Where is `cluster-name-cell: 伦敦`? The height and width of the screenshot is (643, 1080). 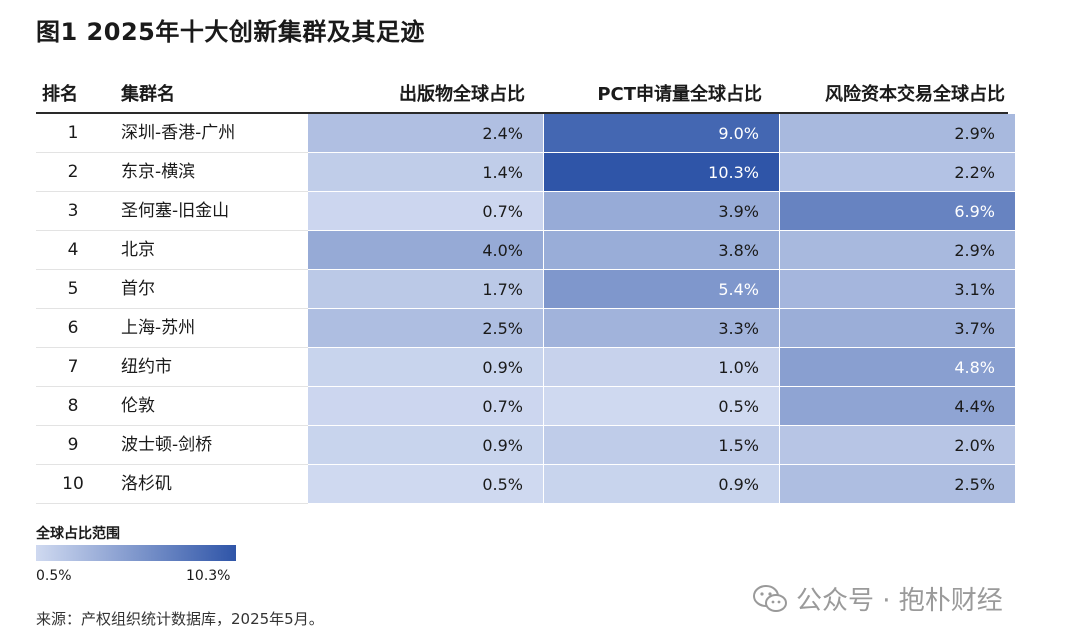 cluster-name-cell: 伦敦 is located at coordinates (138, 406).